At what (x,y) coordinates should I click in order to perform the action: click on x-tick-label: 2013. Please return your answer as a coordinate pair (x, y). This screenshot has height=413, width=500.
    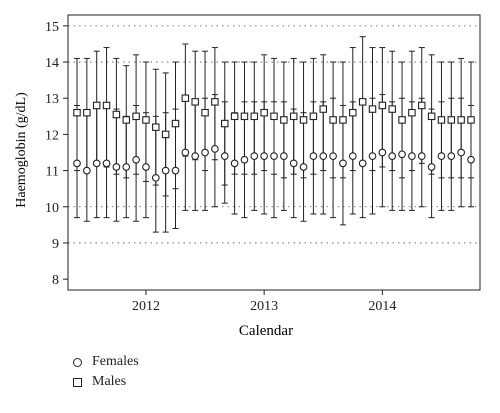
    Looking at the image, I should click on (264, 306).